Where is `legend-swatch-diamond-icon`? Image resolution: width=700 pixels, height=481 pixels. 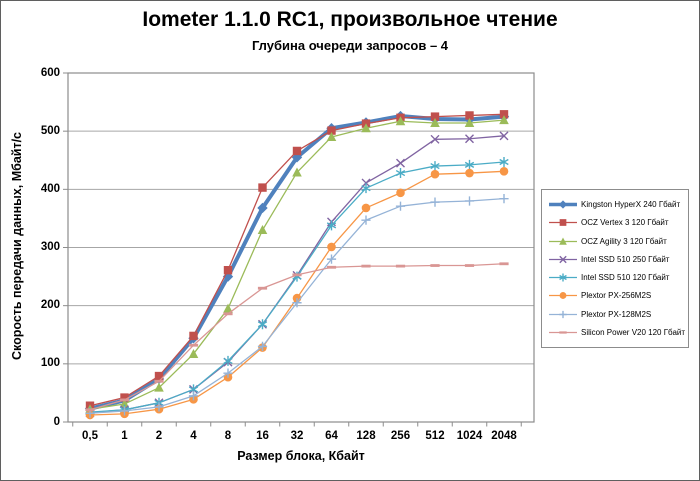
legend-swatch-diamond-icon is located at coordinates (563, 204).